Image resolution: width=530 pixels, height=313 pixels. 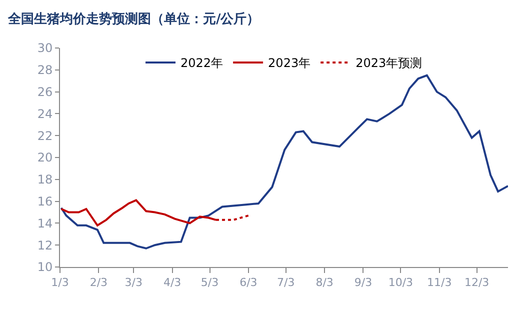 I want to click on y-tick-label: 14, so click(x=45, y=223).